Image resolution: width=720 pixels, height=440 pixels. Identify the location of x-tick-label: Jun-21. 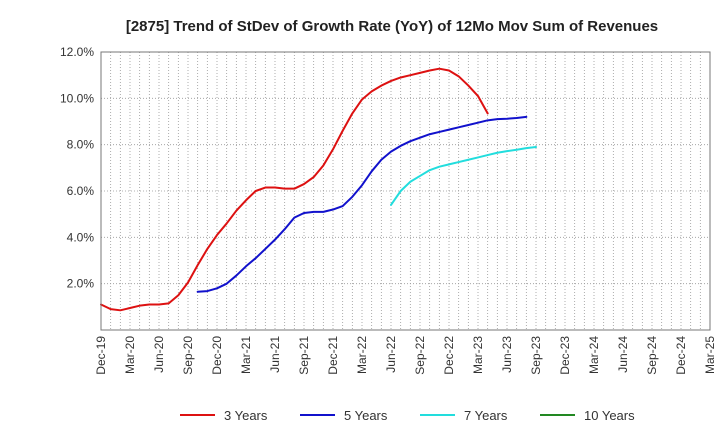
(275, 354).